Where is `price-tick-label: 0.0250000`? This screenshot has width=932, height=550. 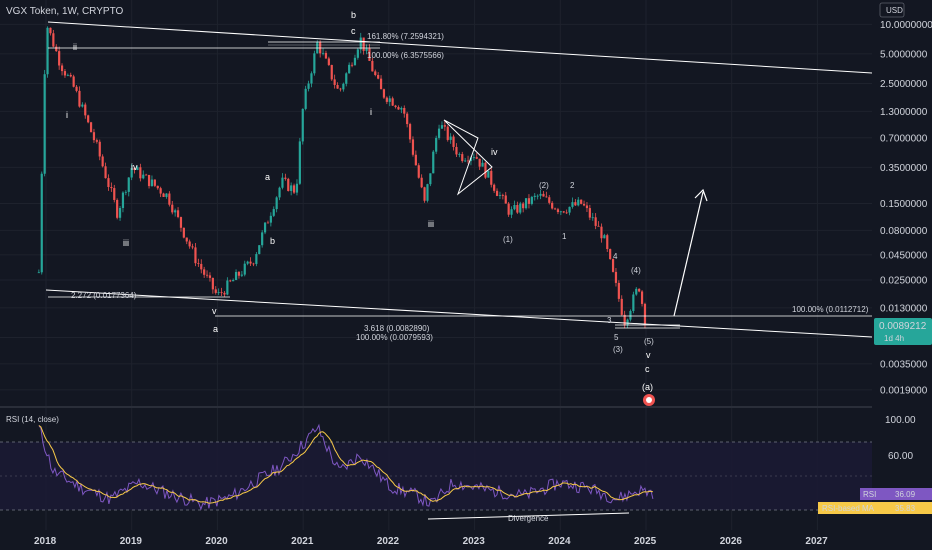
price-tick-label: 0.0250000 is located at coordinates (904, 280).